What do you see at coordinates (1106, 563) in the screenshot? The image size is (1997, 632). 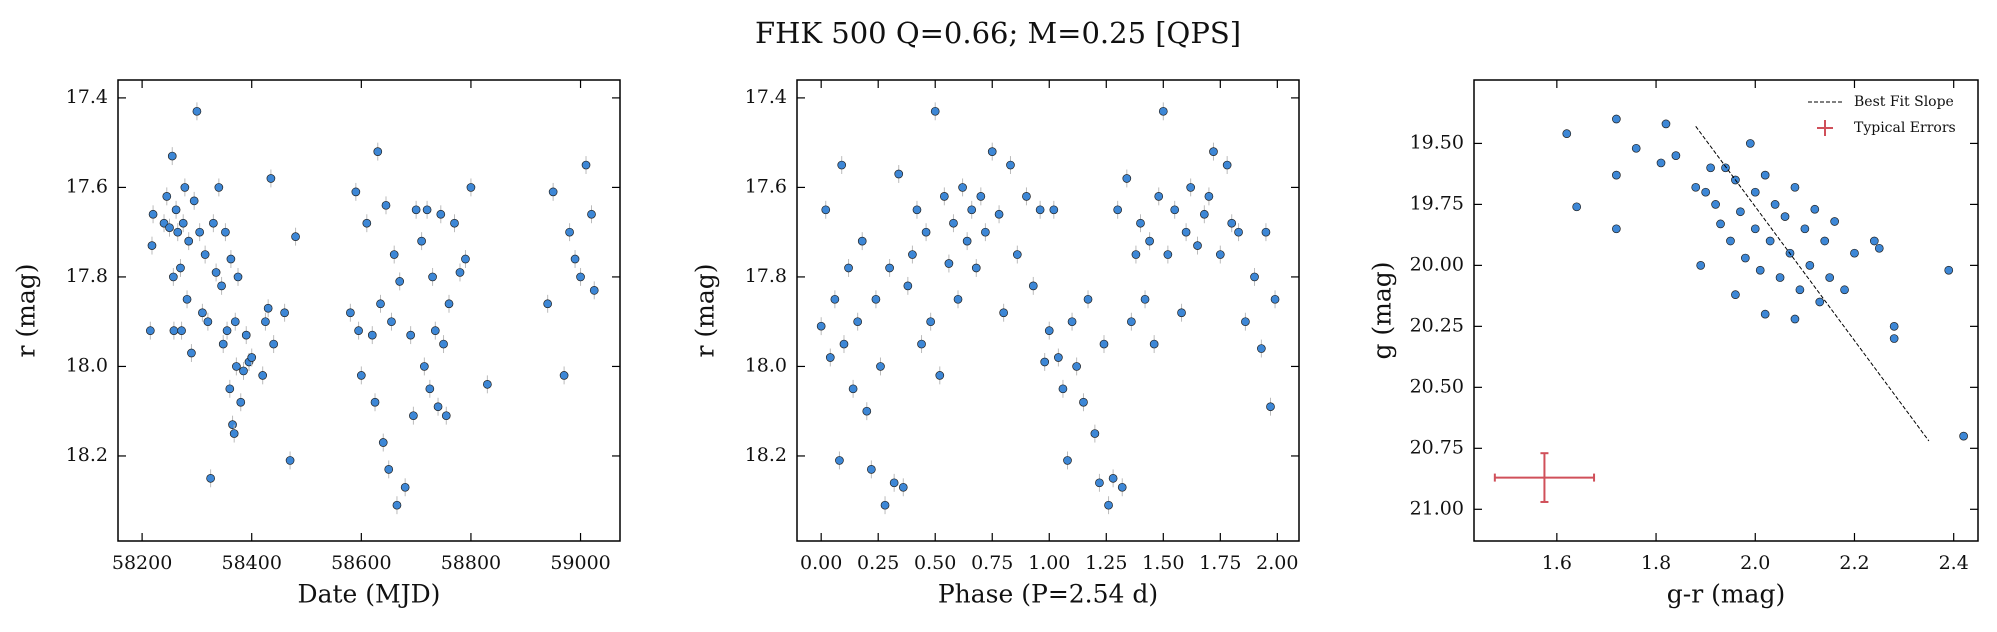 I see `x-tick-label: 1.25` at bounding box center [1106, 563].